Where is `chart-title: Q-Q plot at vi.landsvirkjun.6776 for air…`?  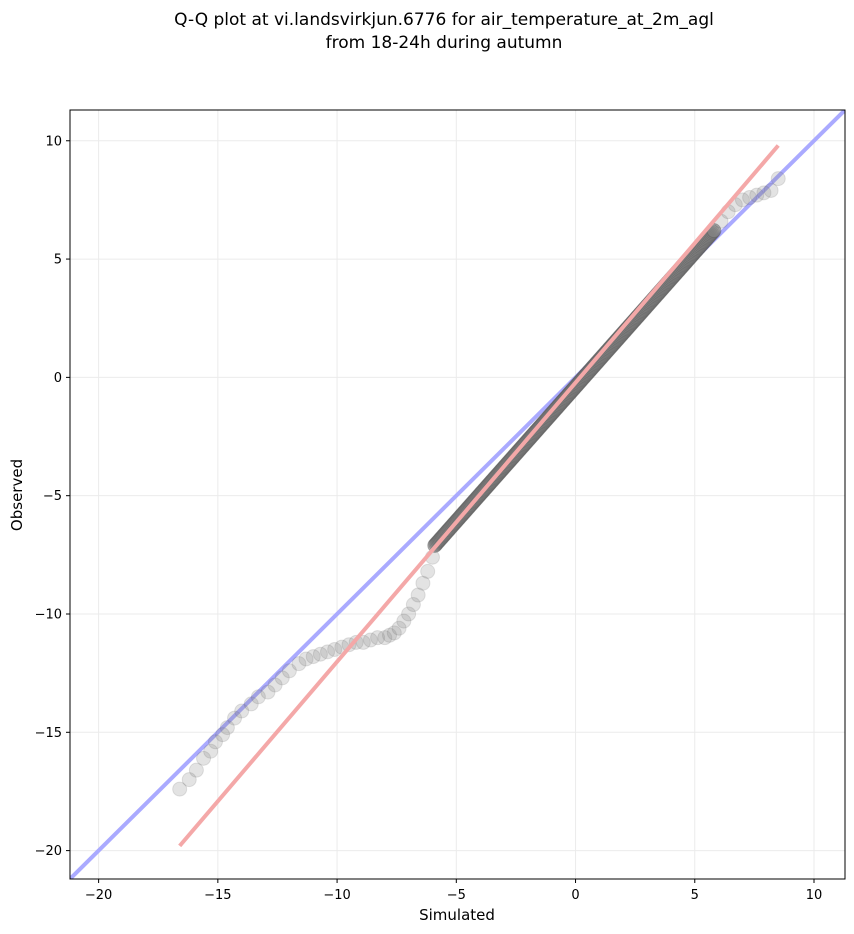 chart-title: Q-Q plot at vi.landsvirkjun.6776 for air… is located at coordinates (444, 20).